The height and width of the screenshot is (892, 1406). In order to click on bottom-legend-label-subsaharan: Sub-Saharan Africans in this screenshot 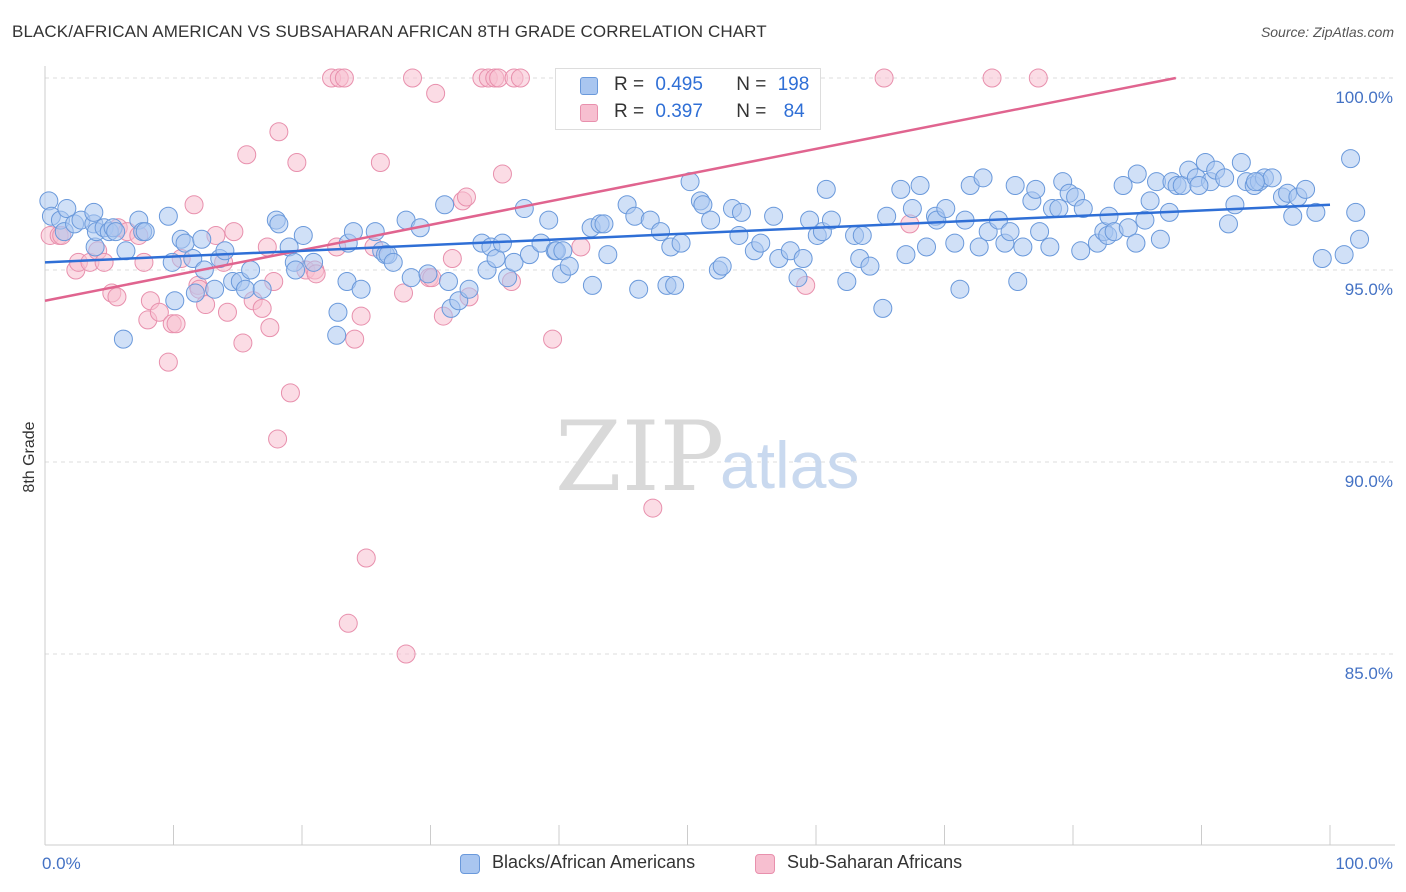, I will do `click(875, 862)`.